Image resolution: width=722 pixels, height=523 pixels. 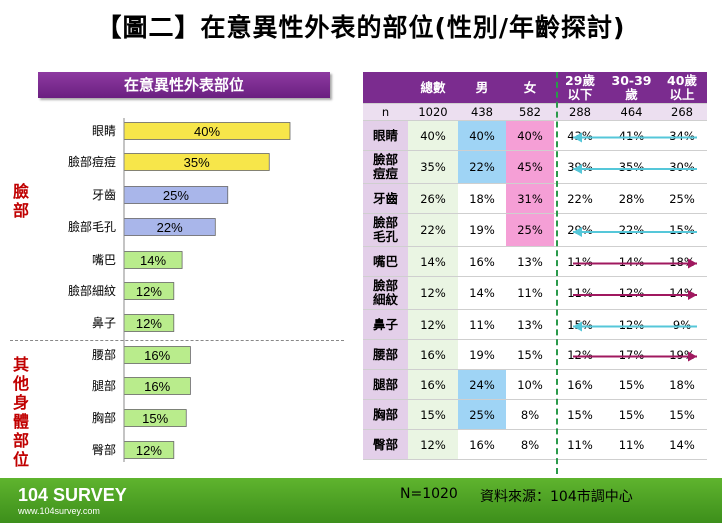 What do you see at coordinates (682, 135) in the screenshot?
I see `table-cell: 34%` at bounding box center [682, 135].